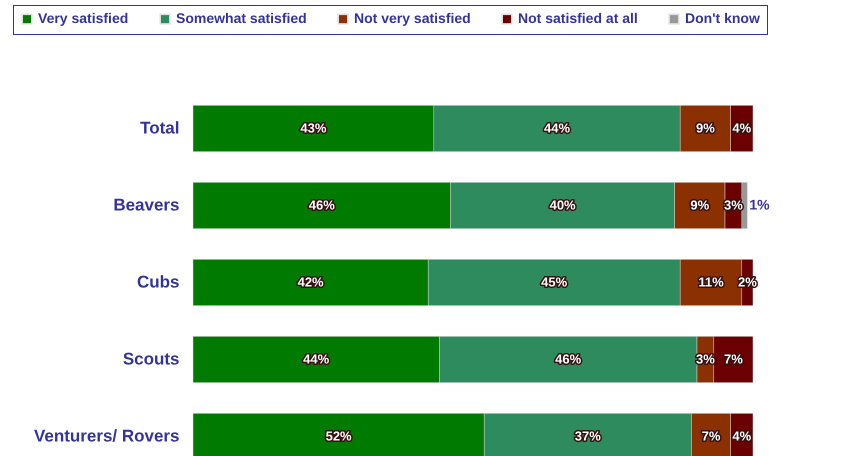 The image size is (853, 456). What do you see at coordinates (241, 18) in the screenshot?
I see `legend-label: Somewhat satisfied` at bounding box center [241, 18].